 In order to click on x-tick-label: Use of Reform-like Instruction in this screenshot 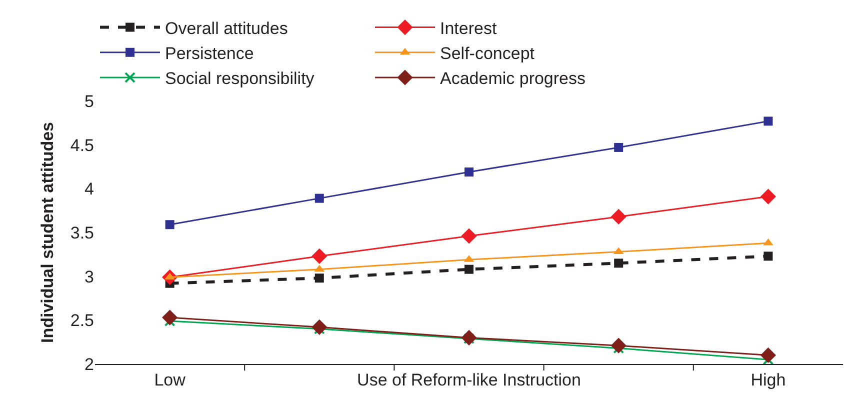, I will do `click(469, 380)`.